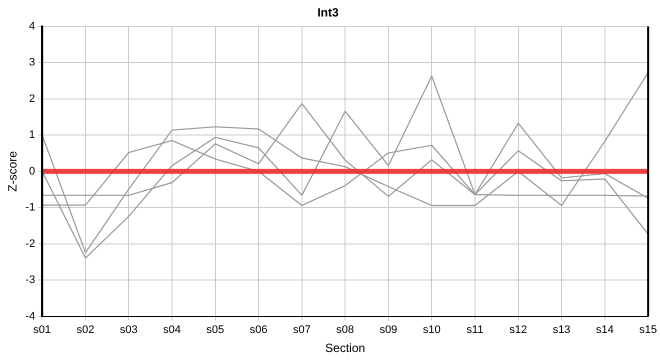 The image size is (660, 360). I want to click on x-tick-label: s01, so click(42, 330).